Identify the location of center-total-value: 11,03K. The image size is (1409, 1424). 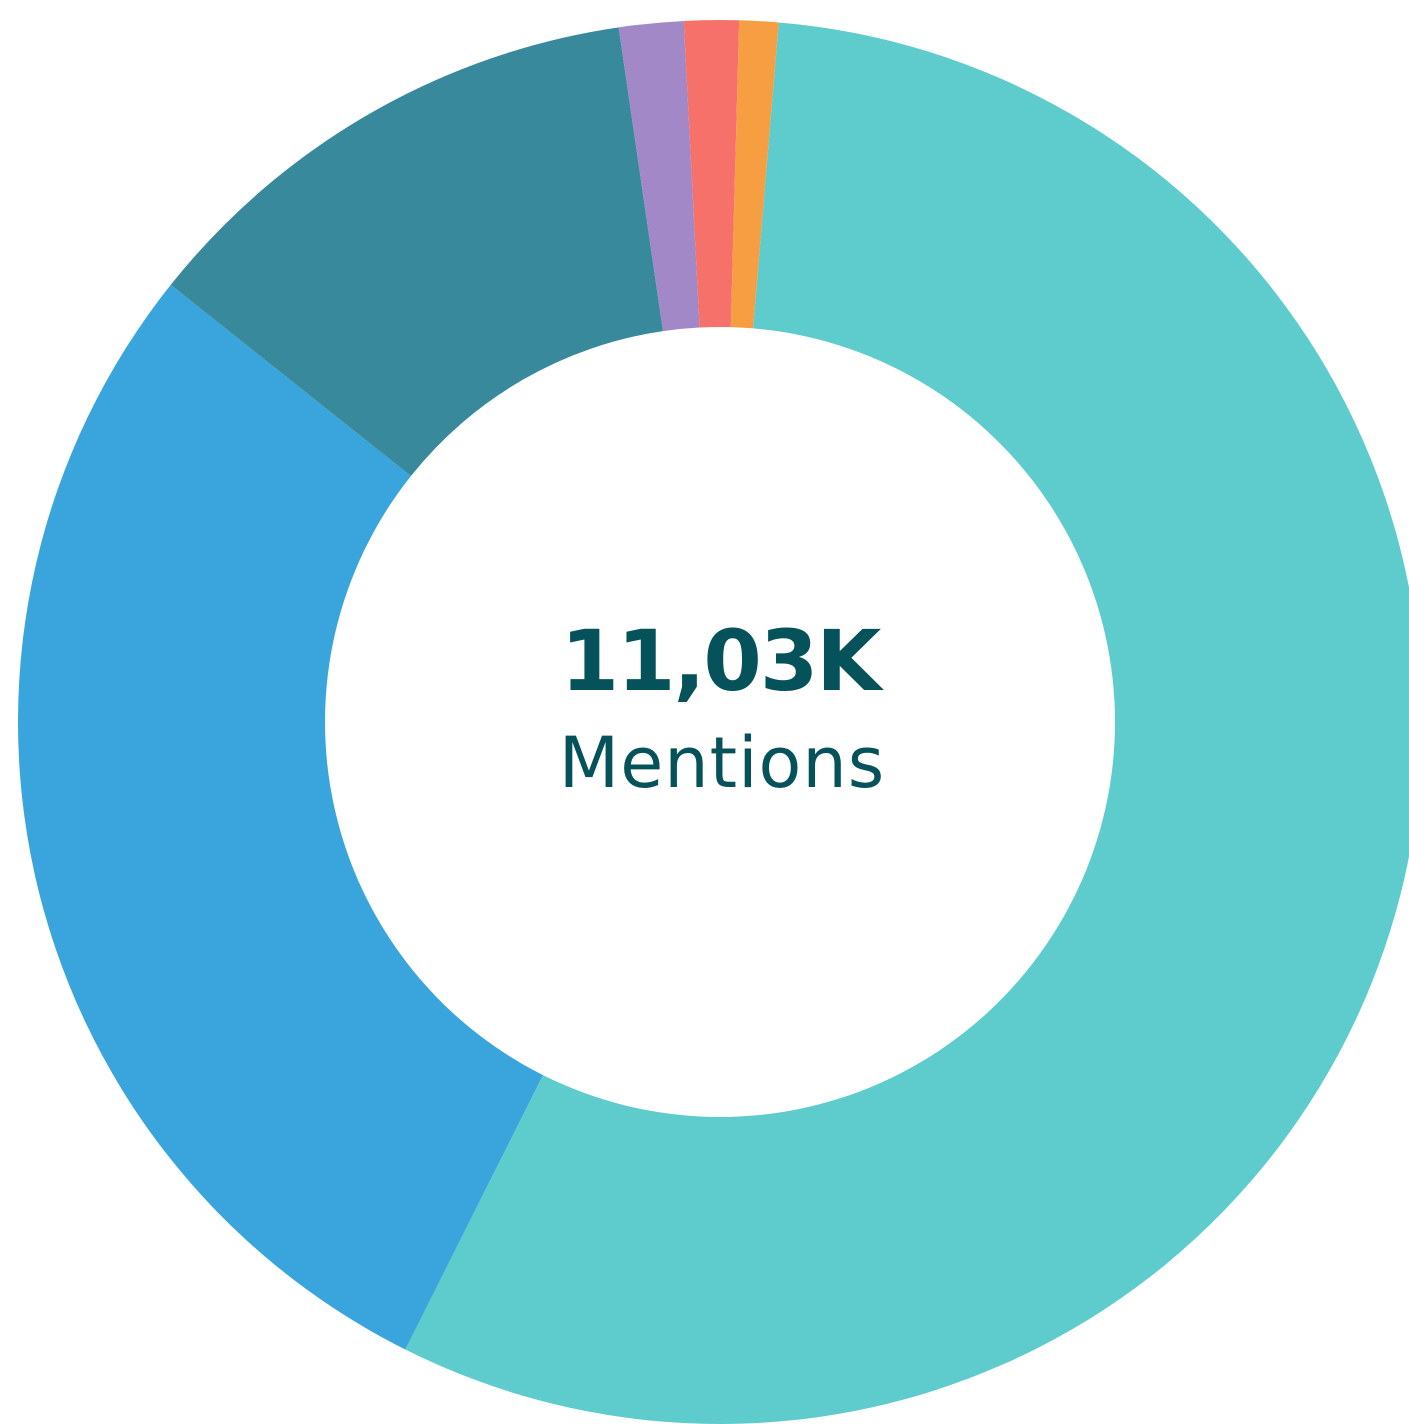
(723, 661).